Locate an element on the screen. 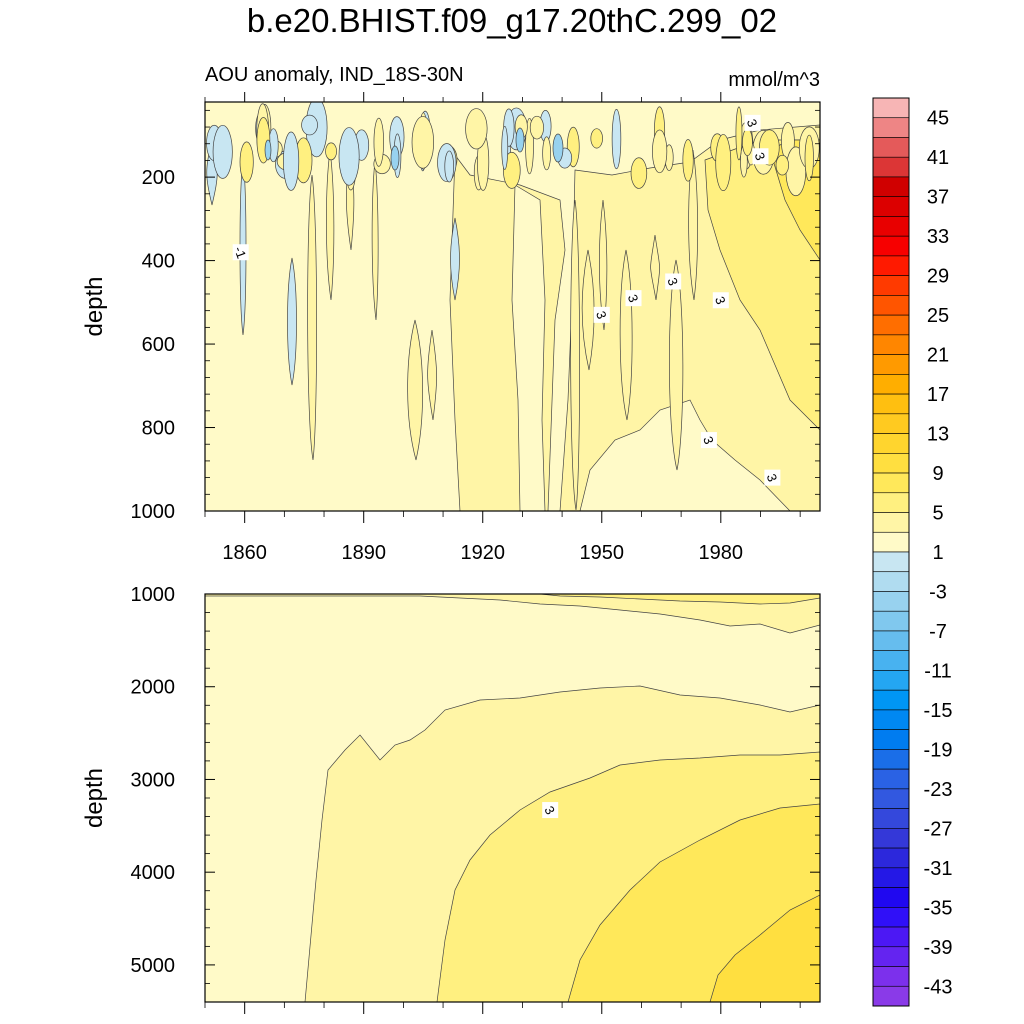 The height and width of the screenshot is (1024, 1024). colorbar-label: -27 is located at coordinates (938, 829).